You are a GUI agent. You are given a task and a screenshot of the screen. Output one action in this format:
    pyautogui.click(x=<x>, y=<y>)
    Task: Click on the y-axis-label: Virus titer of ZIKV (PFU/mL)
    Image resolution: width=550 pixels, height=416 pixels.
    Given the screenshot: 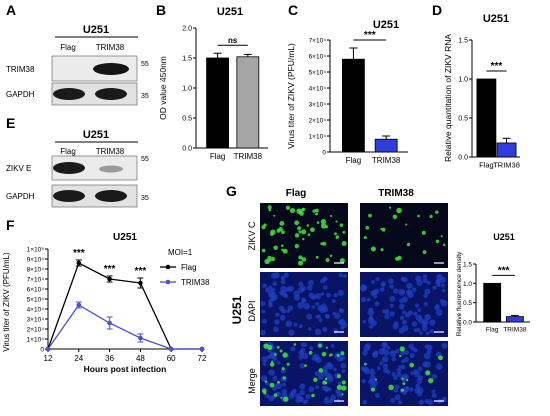 What is the action you would take?
    pyautogui.click(x=291, y=96)
    